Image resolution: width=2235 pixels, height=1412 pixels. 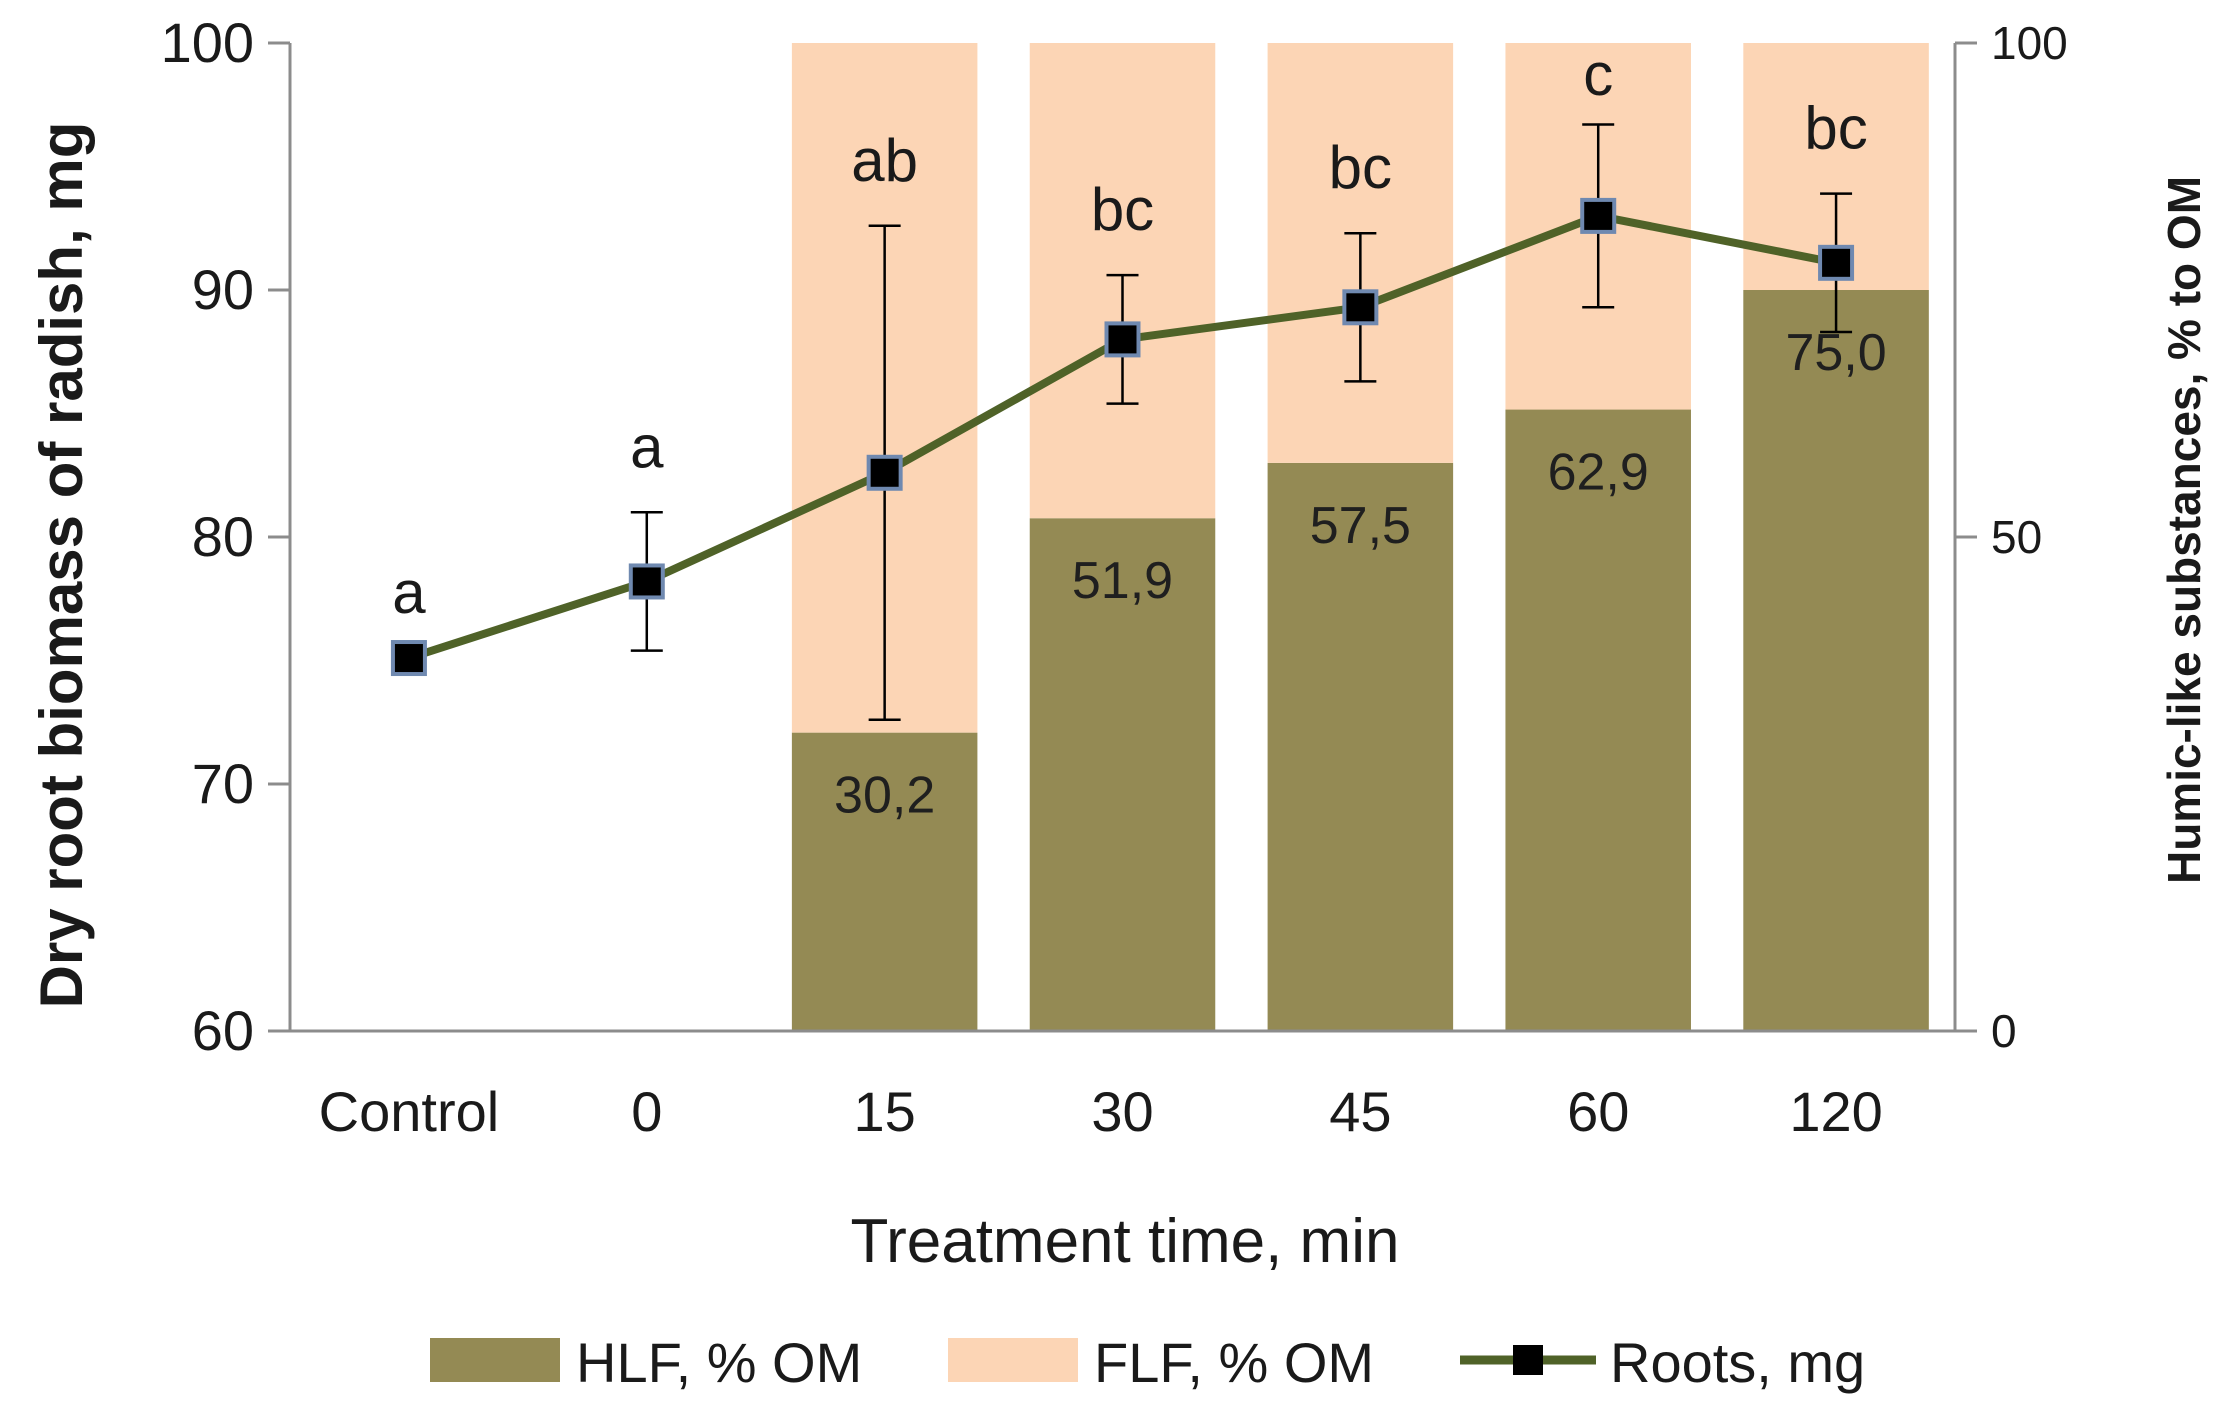 What do you see at coordinates (1737, 1362) in the screenshot?
I see `legend-label-roots: Roots, mg` at bounding box center [1737, 1362].